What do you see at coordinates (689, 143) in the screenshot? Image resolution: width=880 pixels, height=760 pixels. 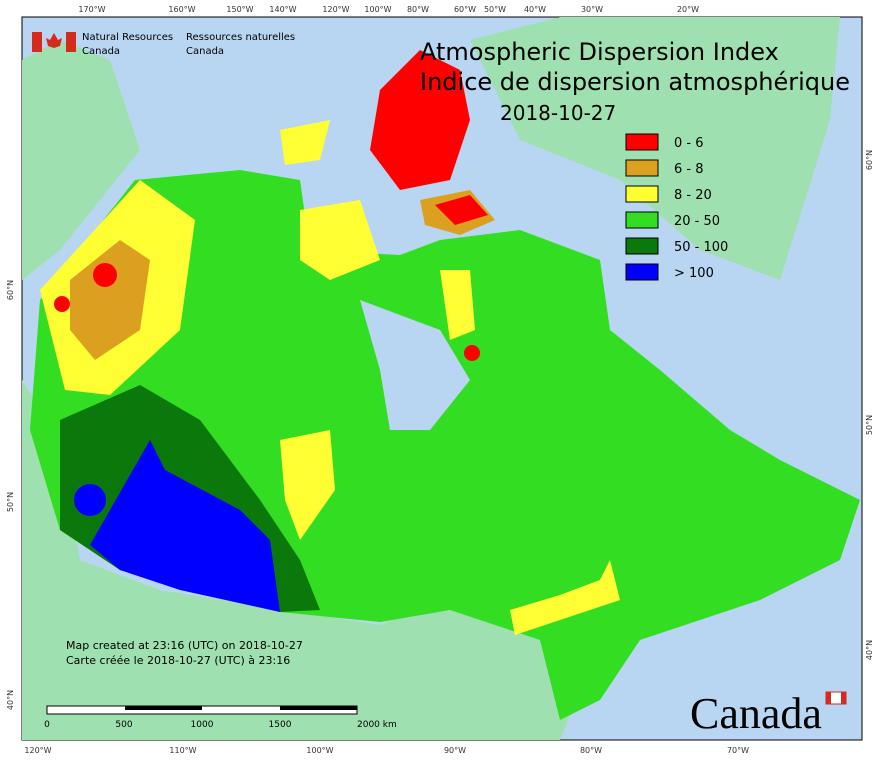 I see `legend-label: 0 - 6` at bounding box center [689, 143].